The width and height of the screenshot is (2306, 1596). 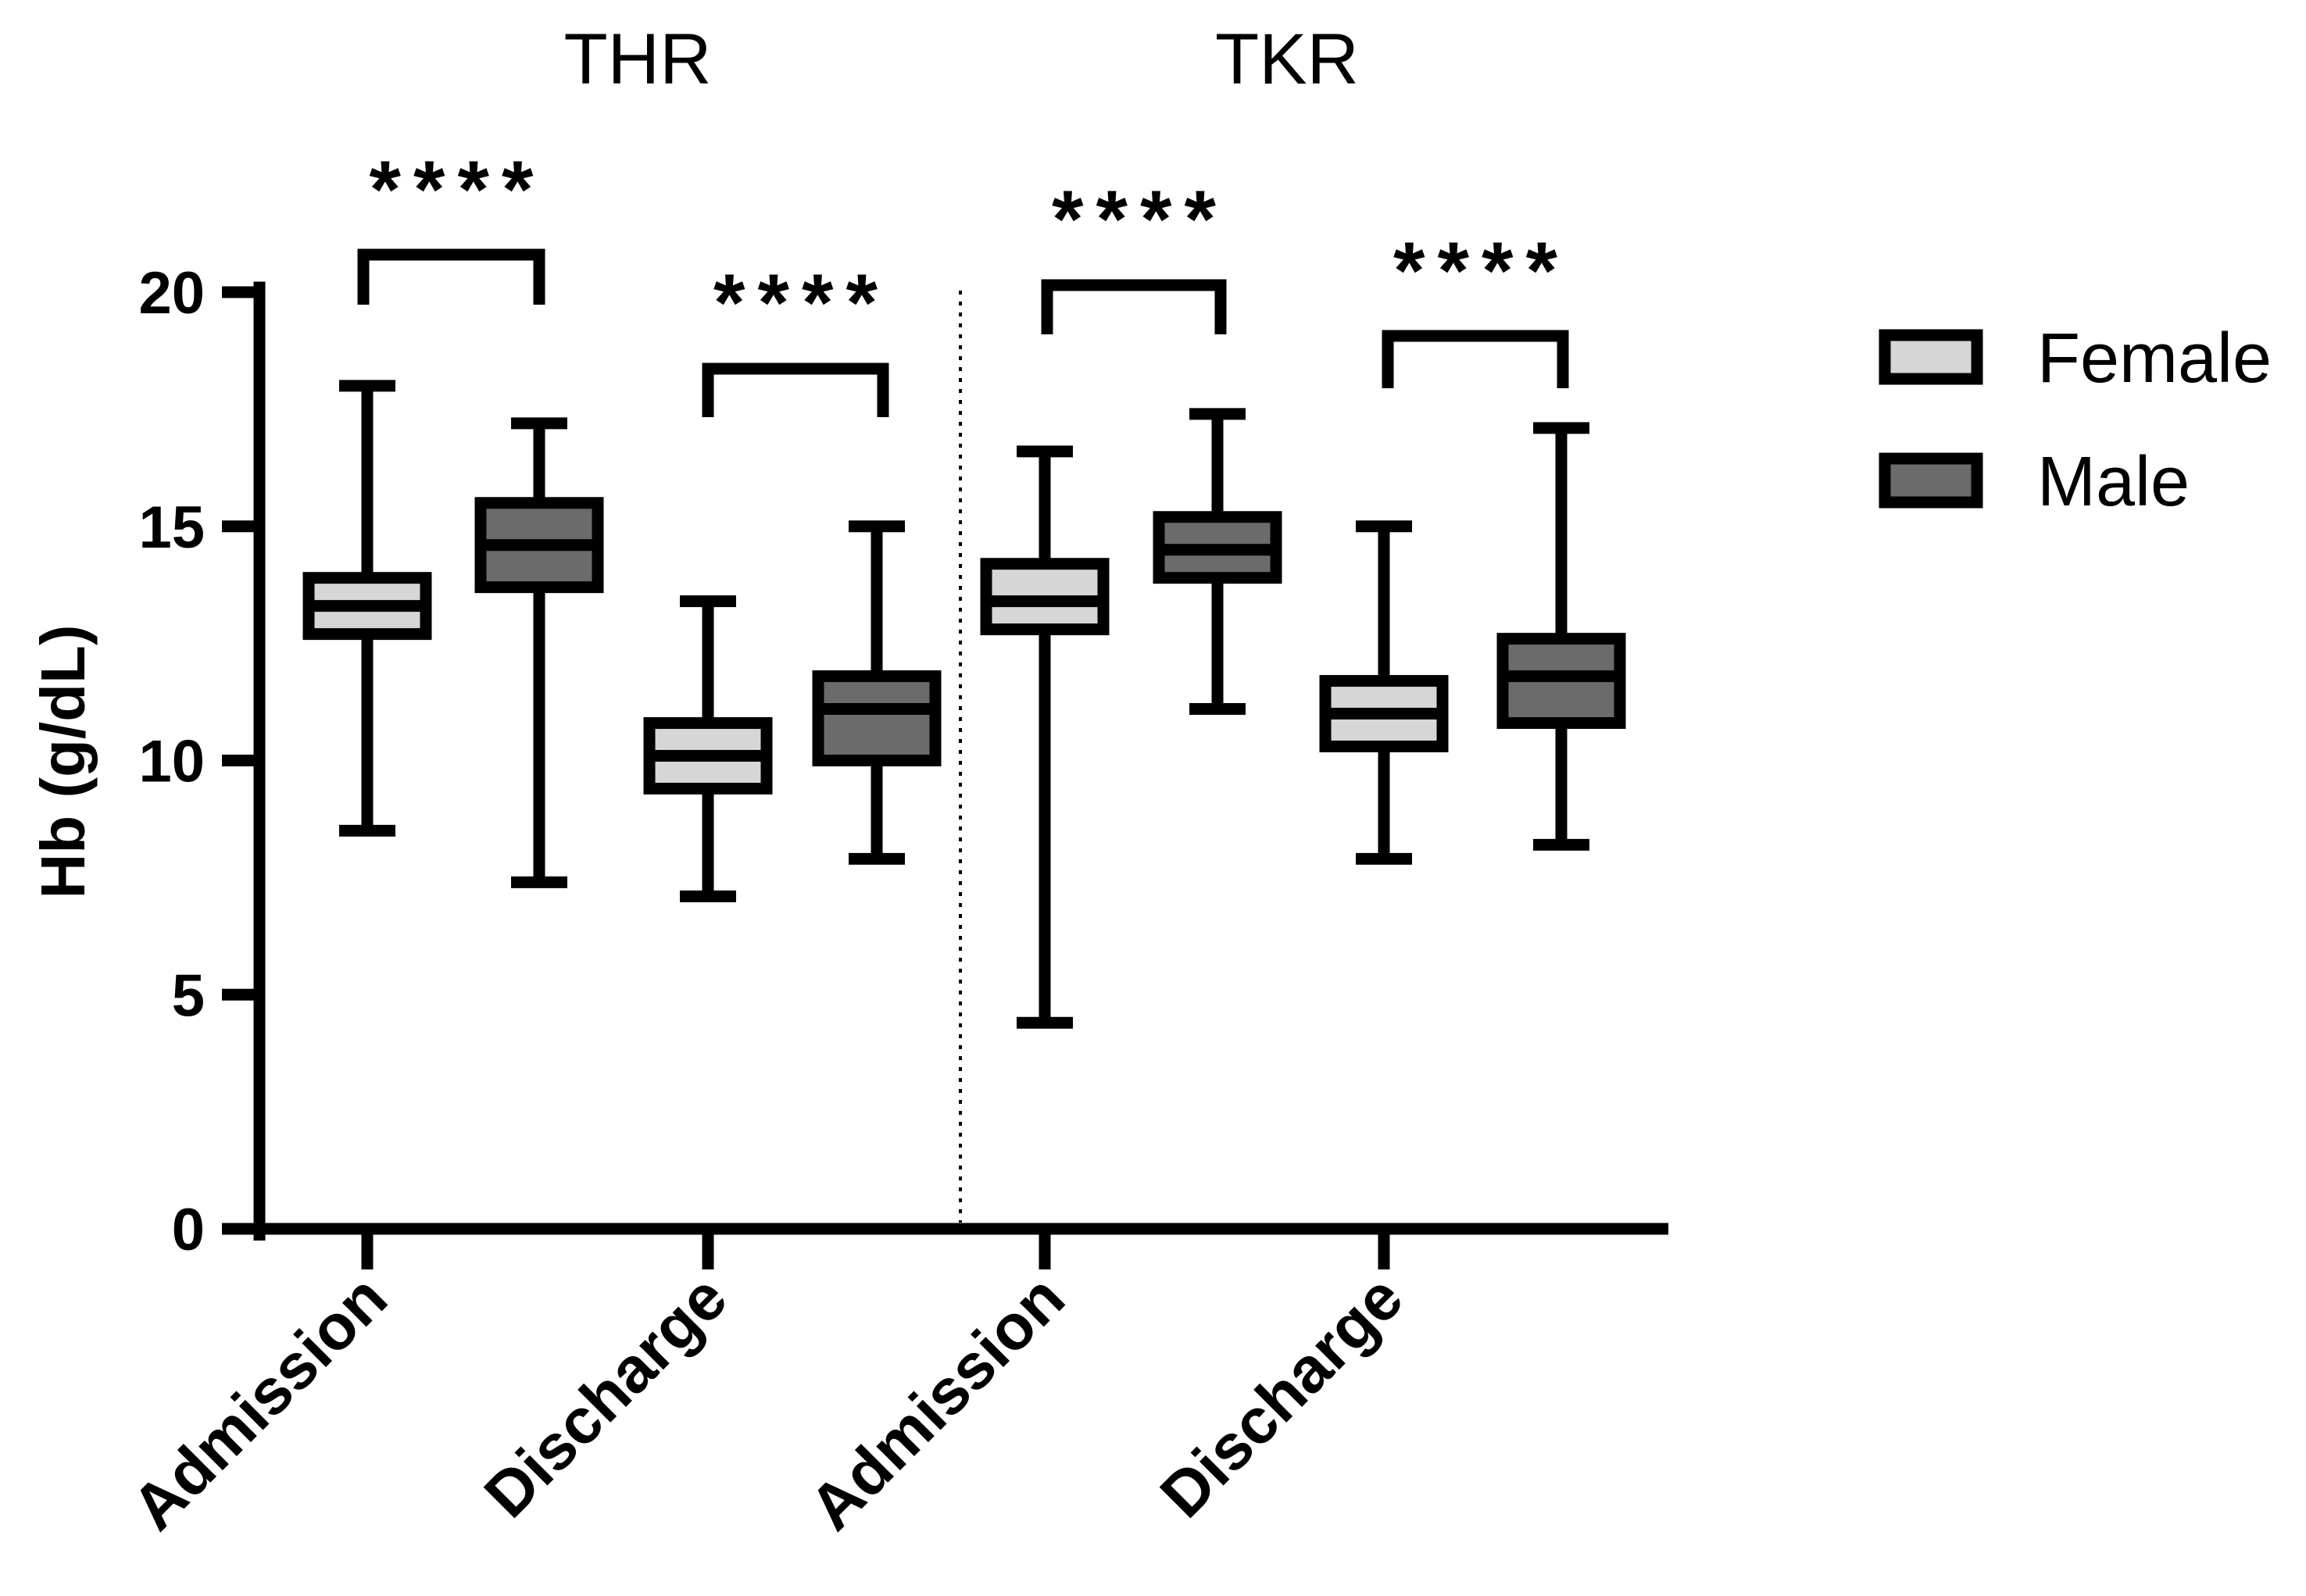 I want to click on box-male, so click(x=877, y=718).